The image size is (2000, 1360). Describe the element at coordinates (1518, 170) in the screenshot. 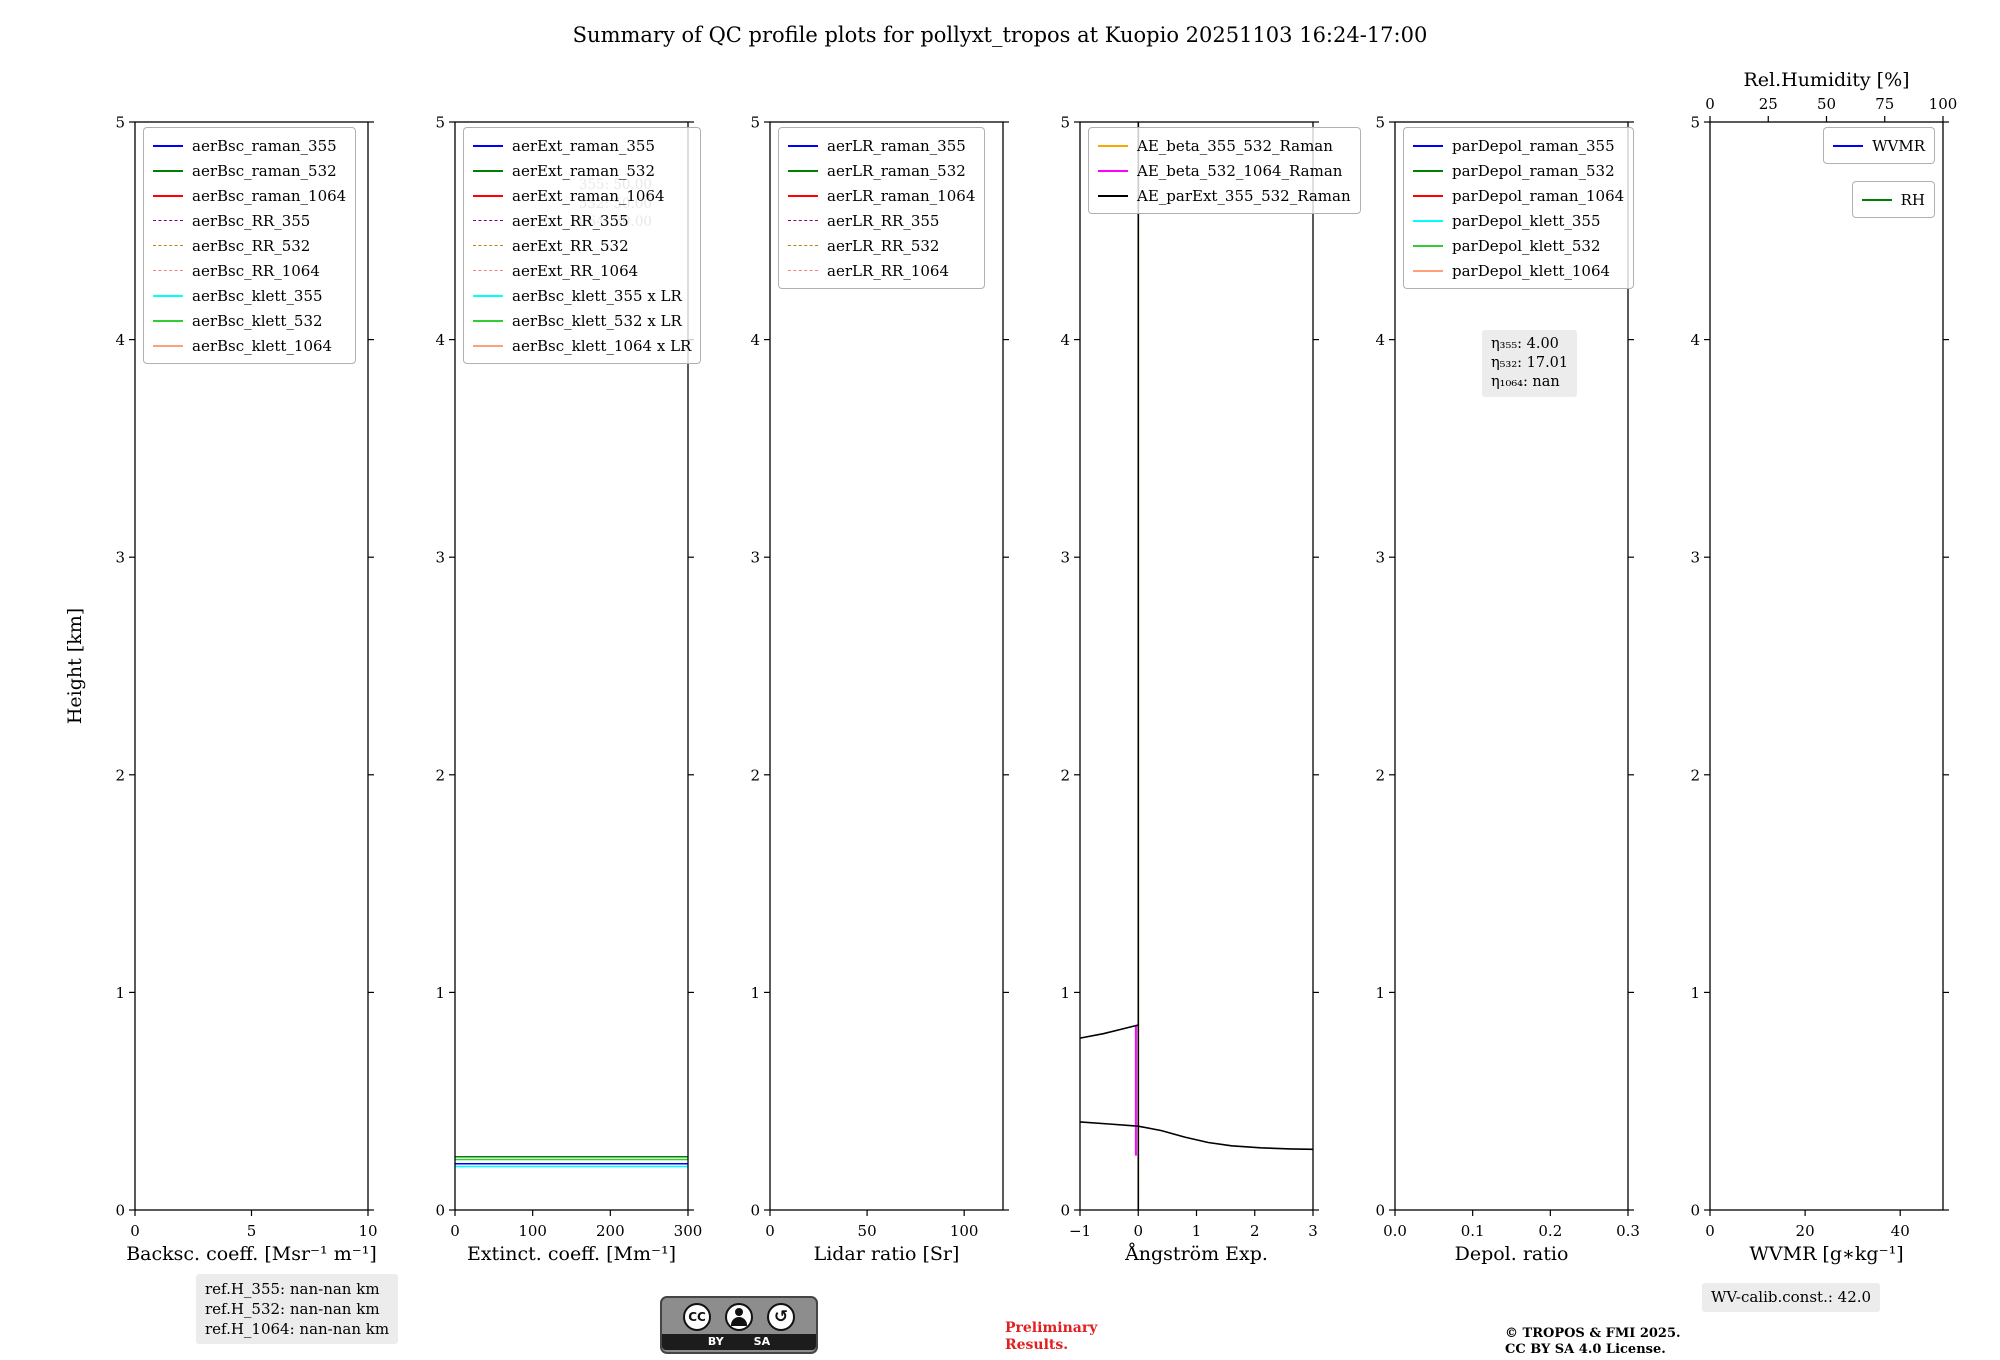

I see `legend-entry: parDepol_raman_532` at that location.